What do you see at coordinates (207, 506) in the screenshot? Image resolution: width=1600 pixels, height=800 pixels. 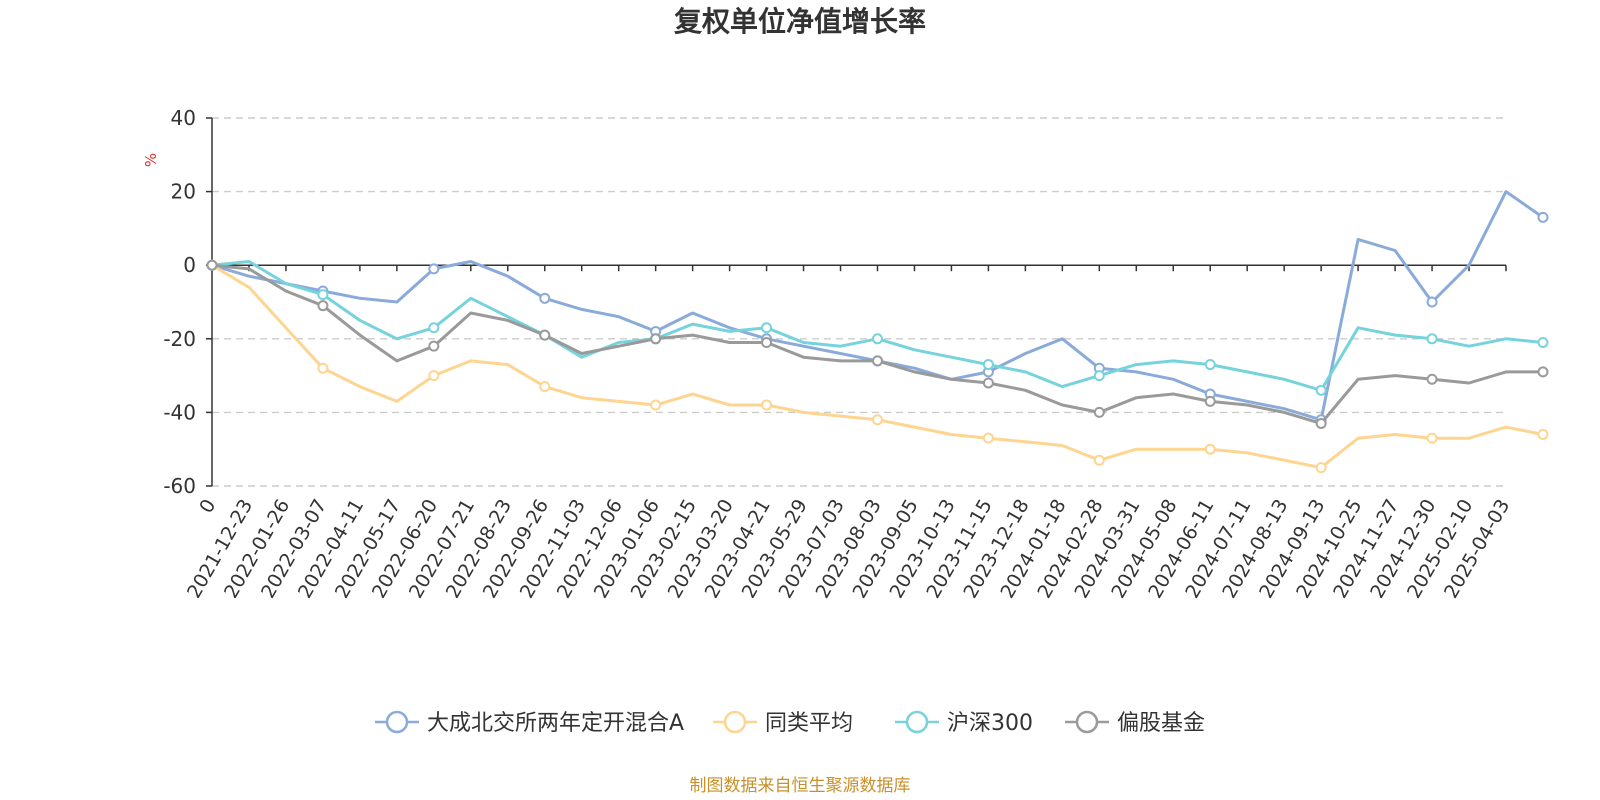 I see `x-tick-label: 0` at bounding box center [207, 506].